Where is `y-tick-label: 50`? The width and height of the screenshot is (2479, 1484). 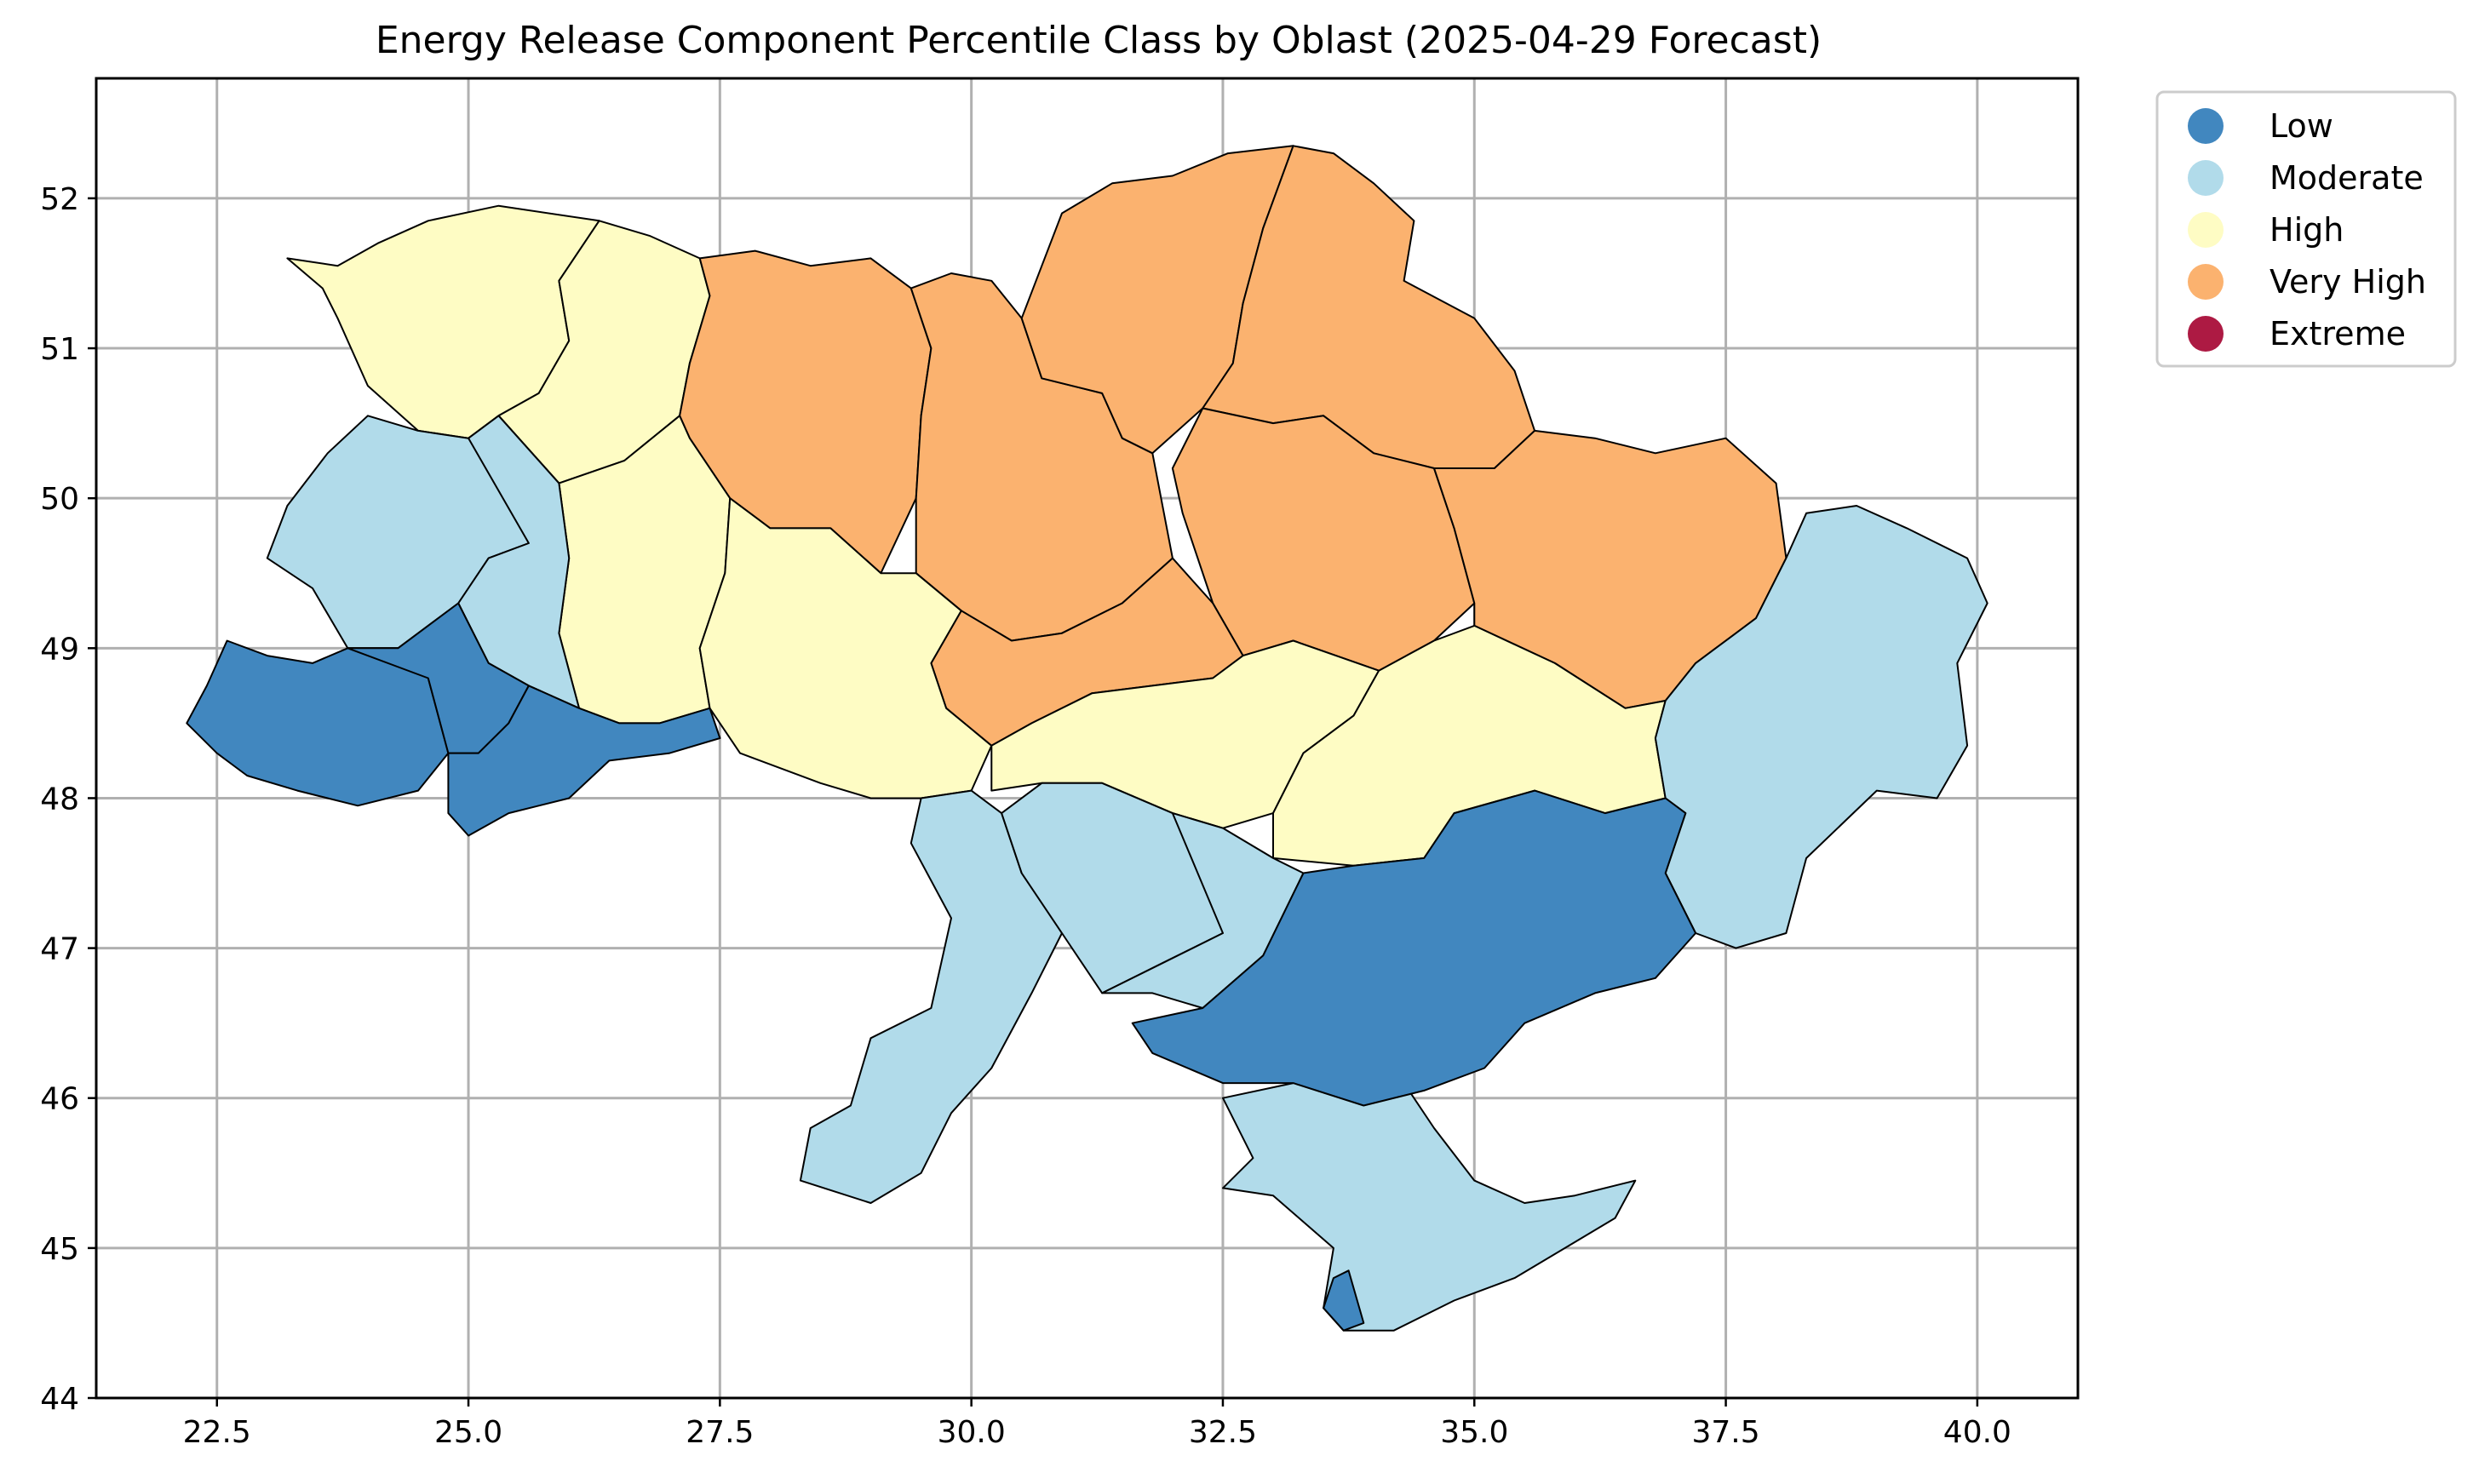
y-tick-label: 50 is located at coordinates (59, 499).